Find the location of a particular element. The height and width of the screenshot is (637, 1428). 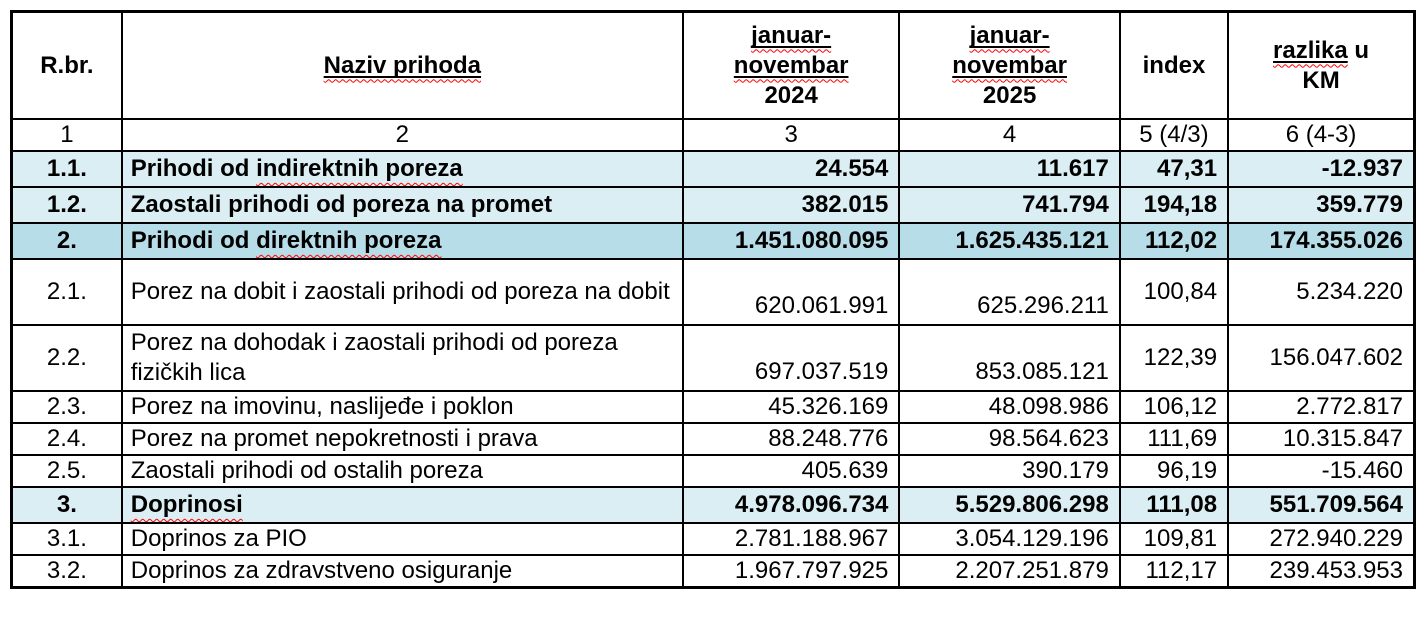

difference-cell: 272.940.229 is located at coordinates (1321, 539).